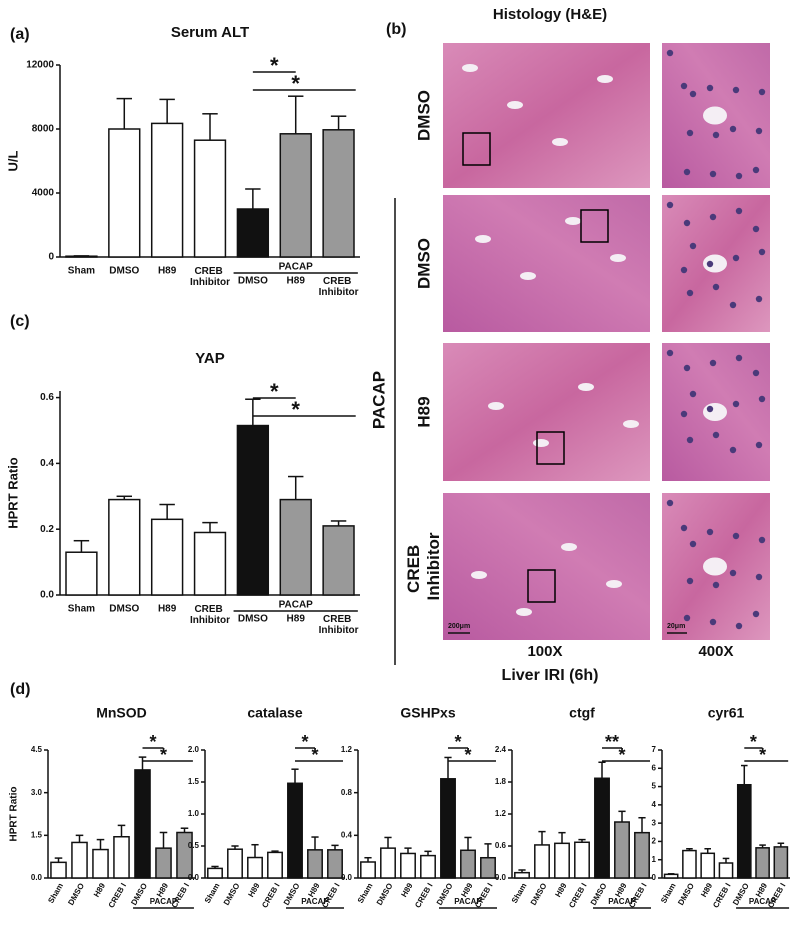  I want to click on panel-label: (b), so click(396, 29).